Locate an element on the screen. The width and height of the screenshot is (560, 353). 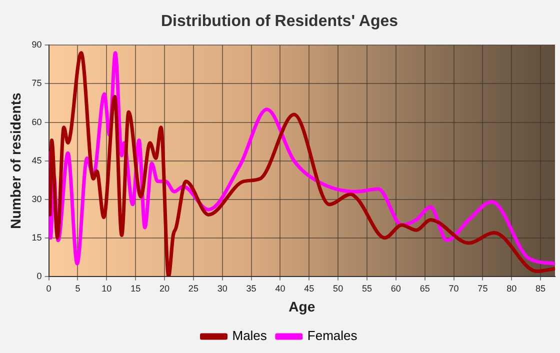
x-tick-label: 35 is located at coordinates (251, 288).